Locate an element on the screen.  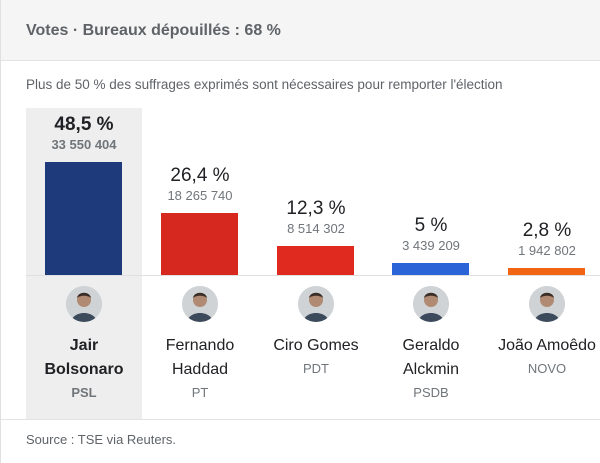
percent-label: 26,4 % is located at coordinates (200, 175).